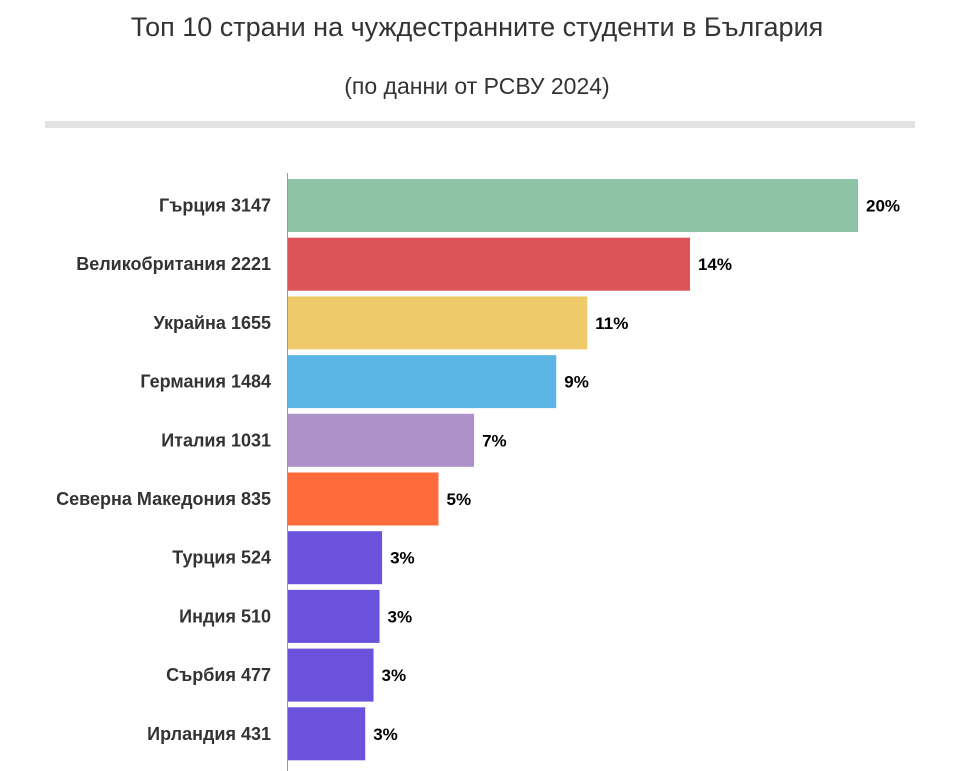 The height and width of the screenshot is (771, 954). What do you see at coordinates (221, 558) in the screenshot?
I see `category-label-7: Турция 524` at bounding box center [221, 558].